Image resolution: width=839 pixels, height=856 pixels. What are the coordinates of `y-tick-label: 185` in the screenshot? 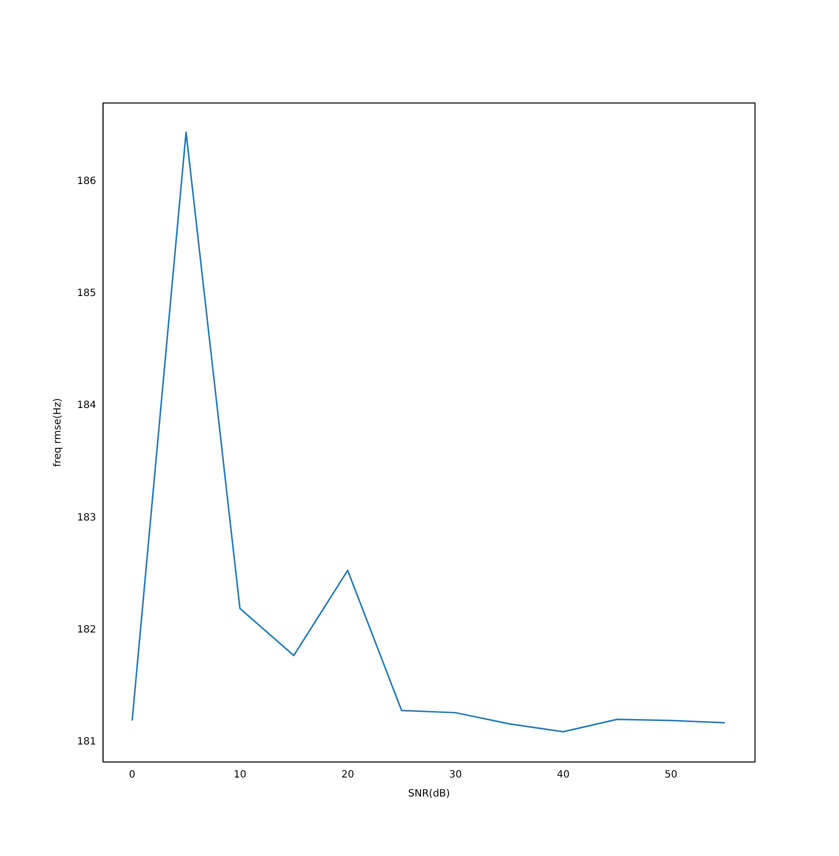 It's located at (86, 294).